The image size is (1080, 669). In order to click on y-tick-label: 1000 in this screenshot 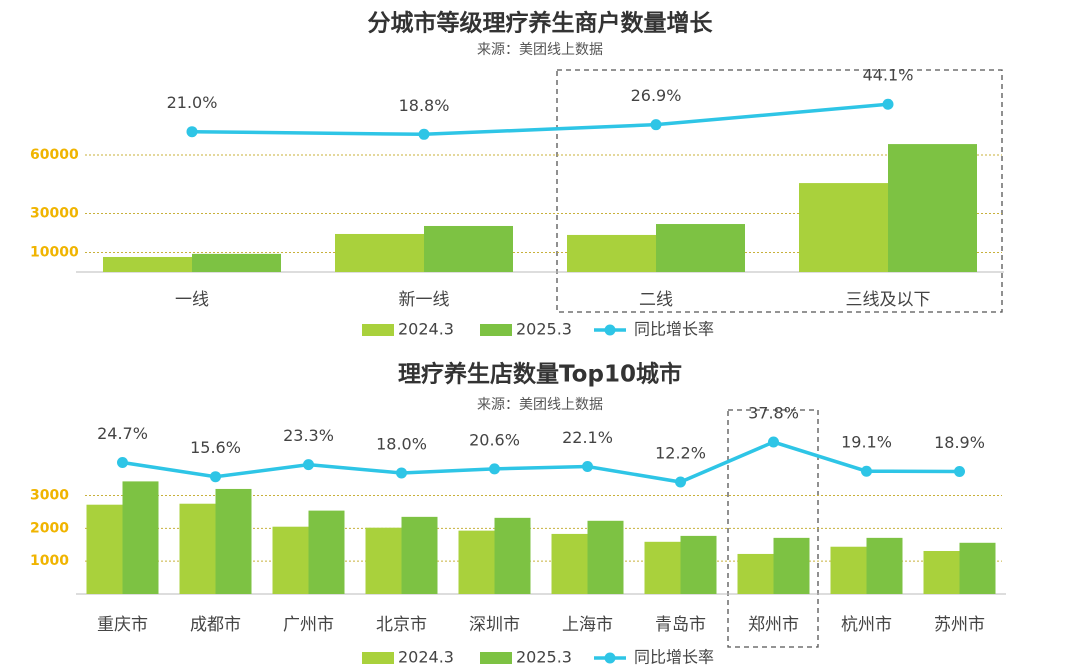, I will do `click(49, 561)`.